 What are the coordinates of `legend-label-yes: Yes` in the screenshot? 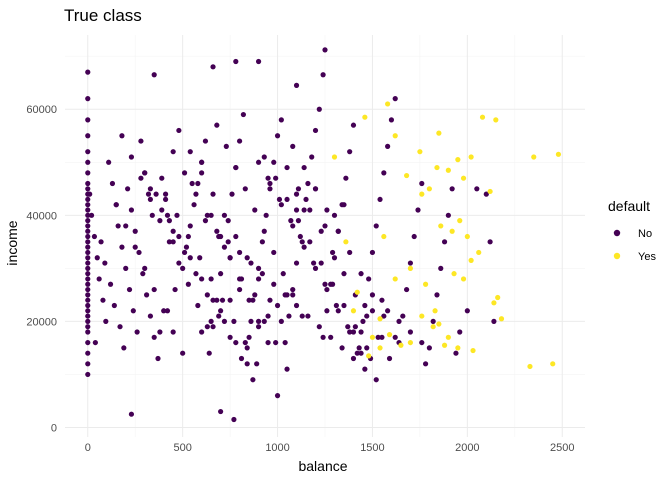 It's located at (647, 257).